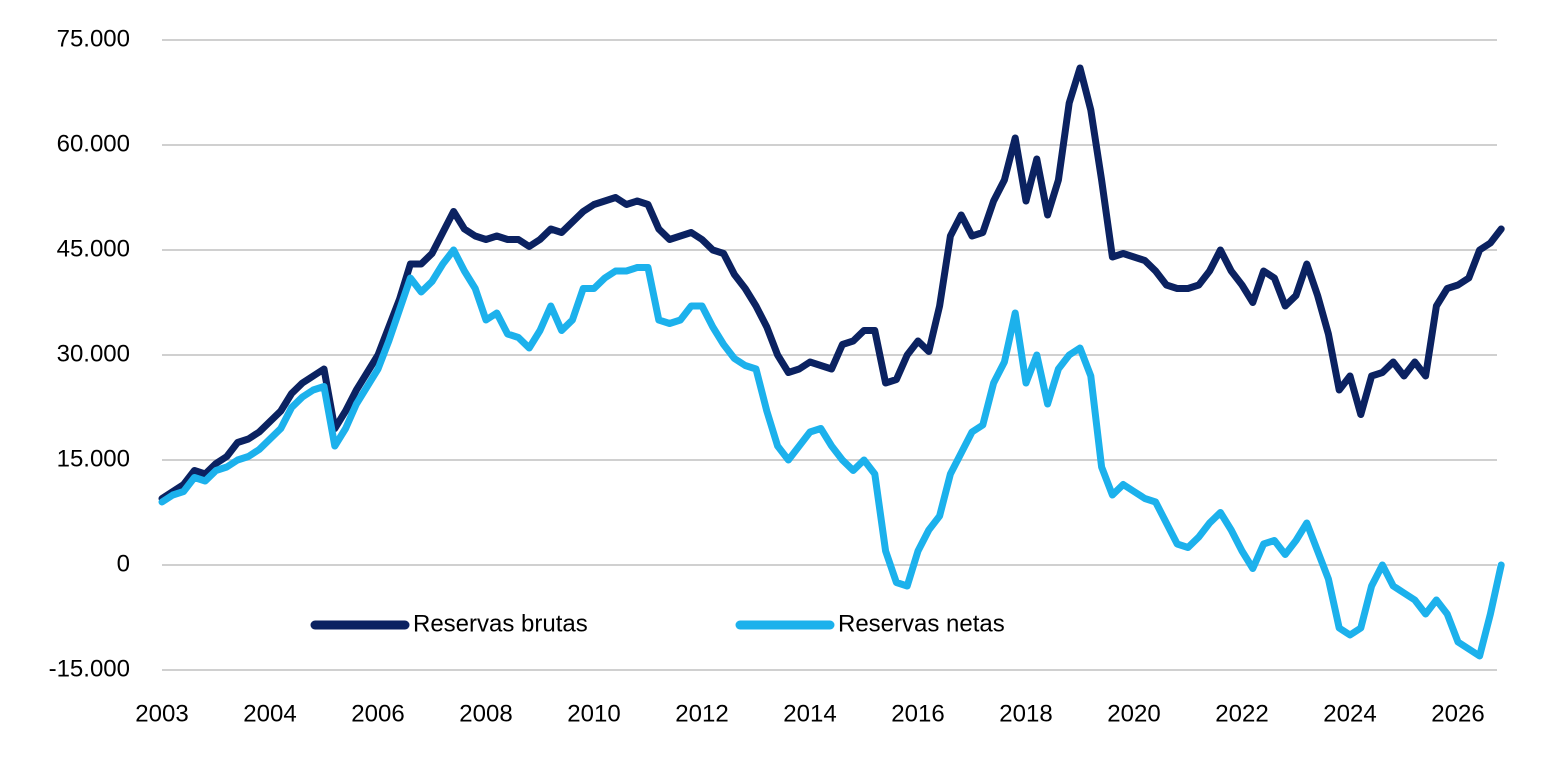 Image resolution: width=1567 pixels, height=783 pixels. I want to click on y-tick-label: -15.000, so click(89, 668).